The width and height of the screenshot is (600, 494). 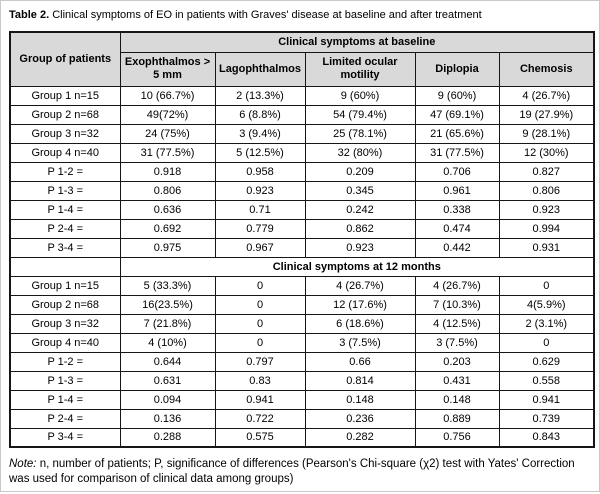 I want to click on row-label-cell: Group 3 n=32, so click(x=65, y=323).